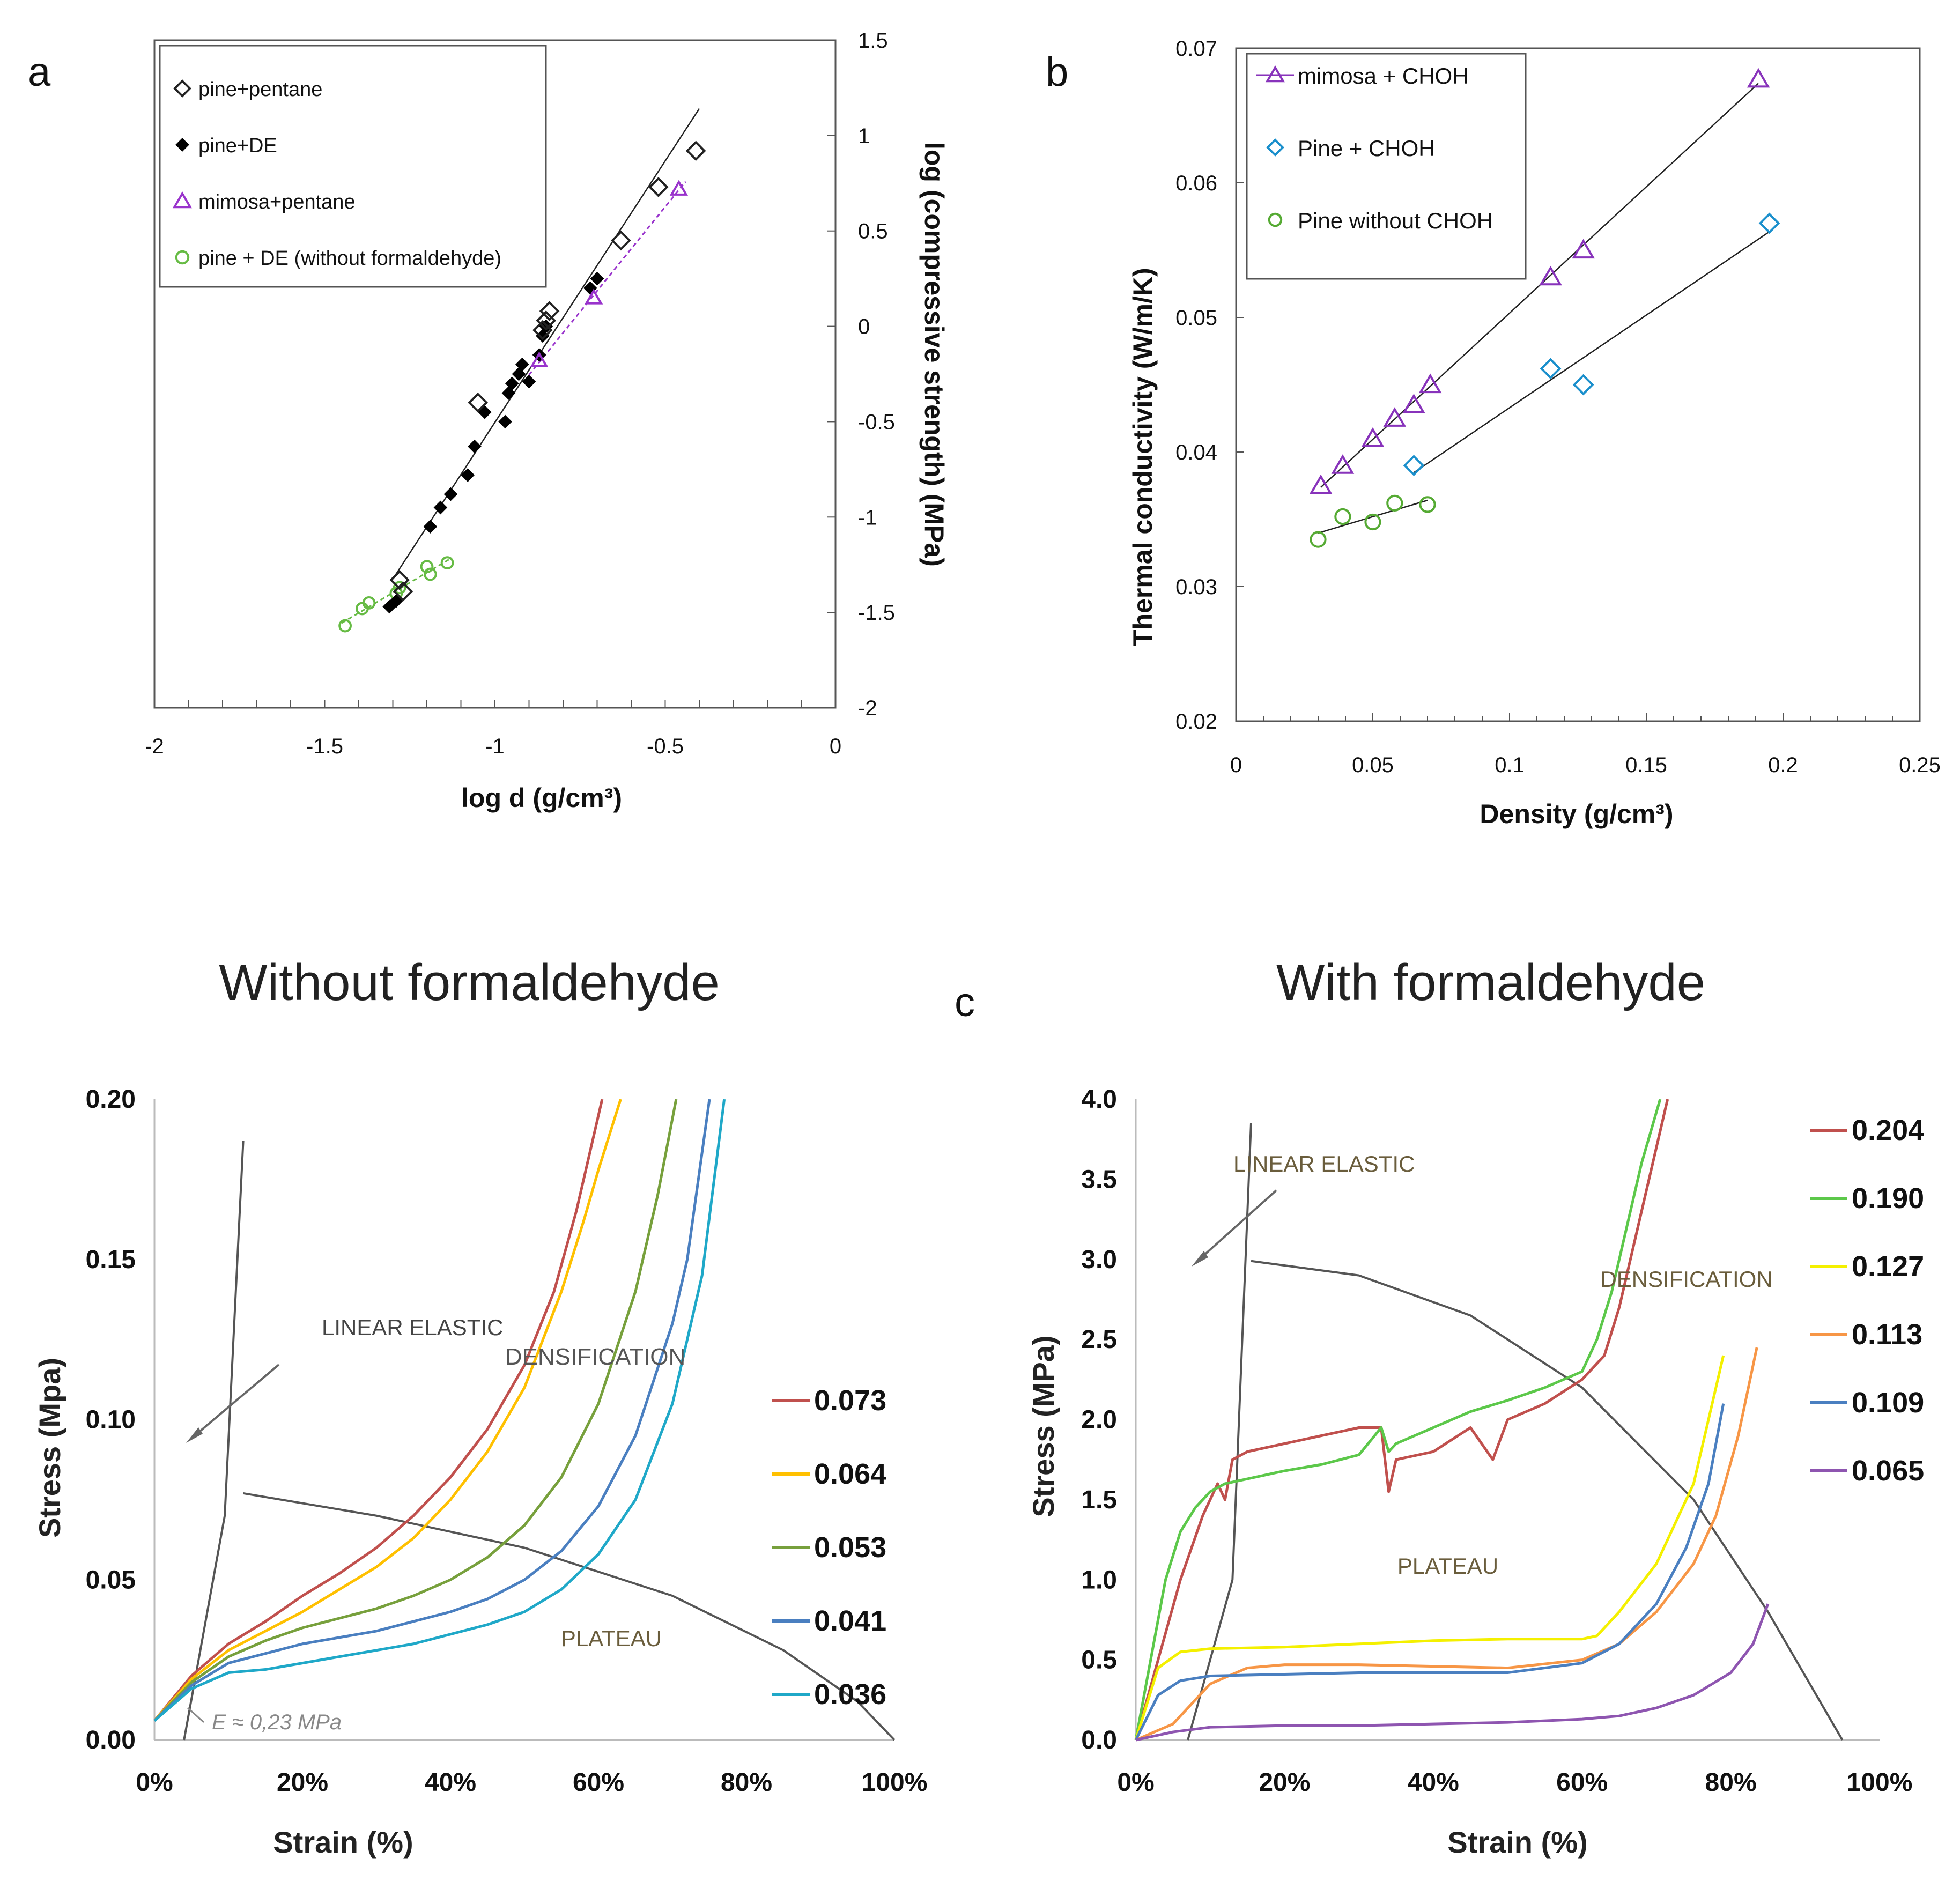 Image resolution: width=1960 pixels, height=1881 pixels. What do you see at coordinates (598, 1782) in the screenshot?
I see `x-tick-label: 60%` at bounding box center [598, 1782].